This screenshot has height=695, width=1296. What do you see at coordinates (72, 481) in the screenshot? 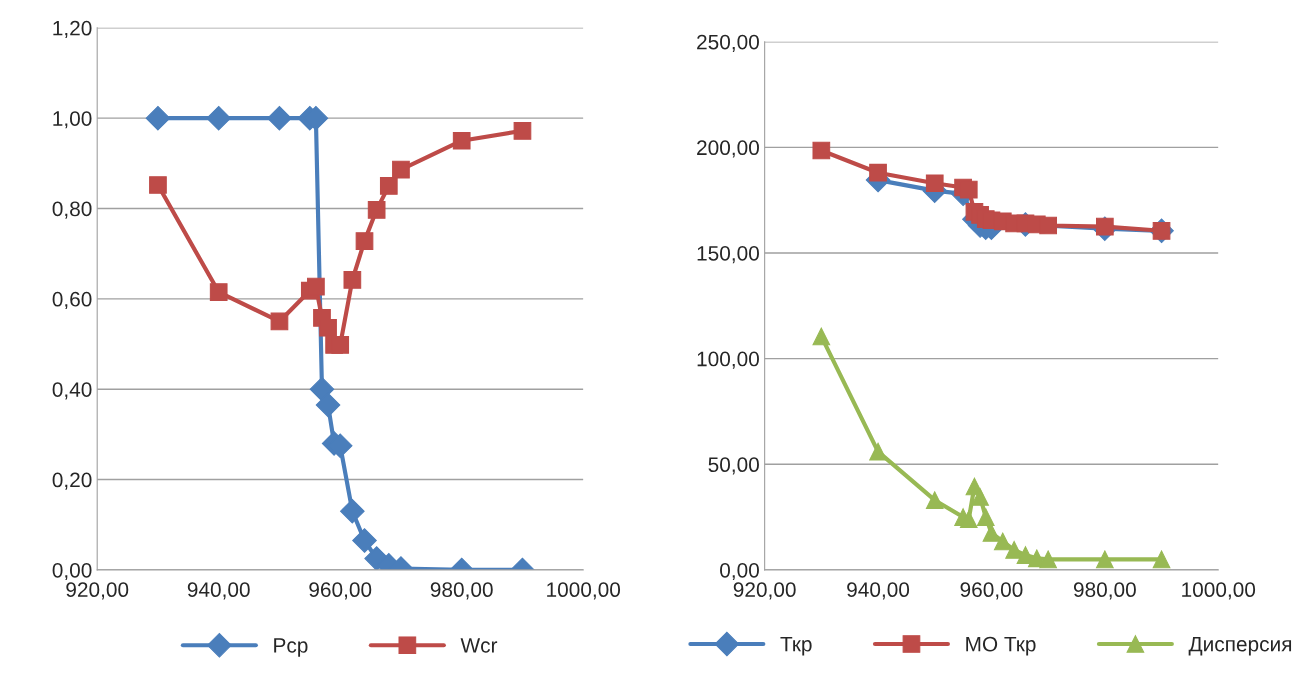
I see `y-tick-label: 0,20` at bounding box center [72, 481].